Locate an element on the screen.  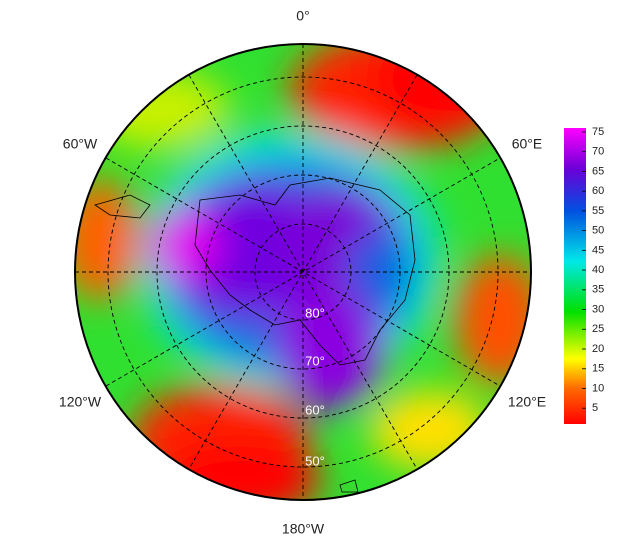
colorbar-tick-label: 70 is located at coordinates (598, 152).